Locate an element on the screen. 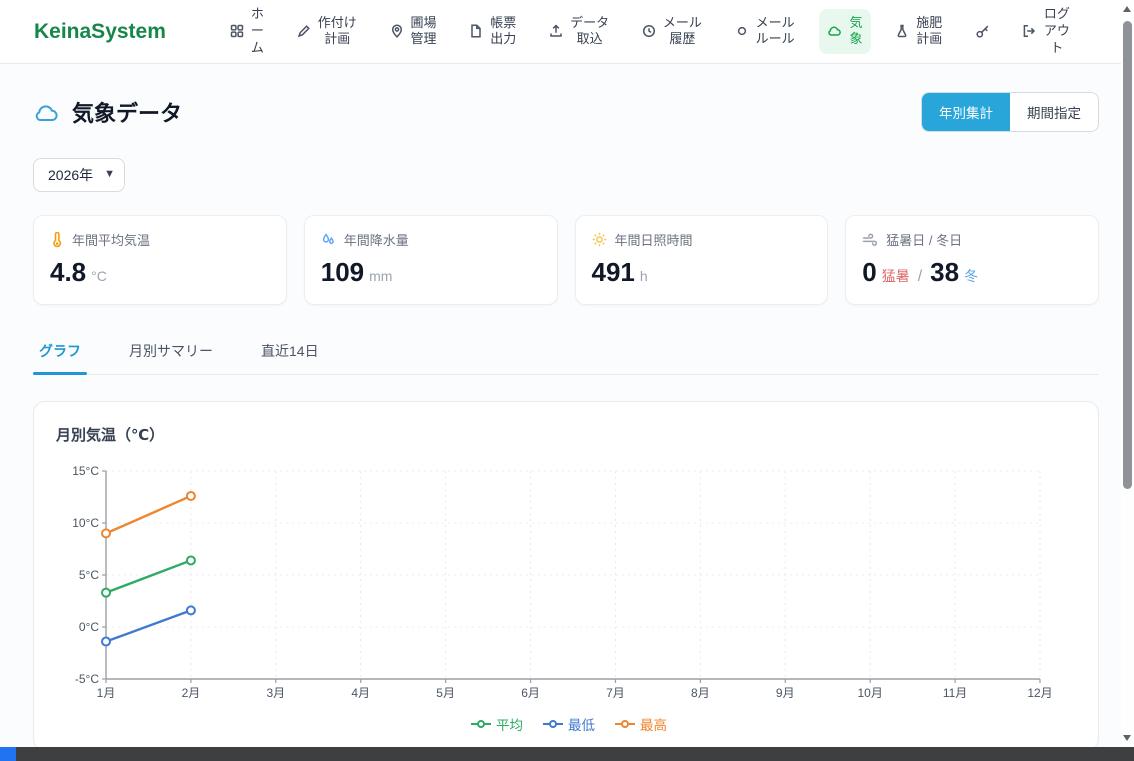 This screenshot has height=761, width=1134. svg-text: 1月 is located at coordinates (106, 693).